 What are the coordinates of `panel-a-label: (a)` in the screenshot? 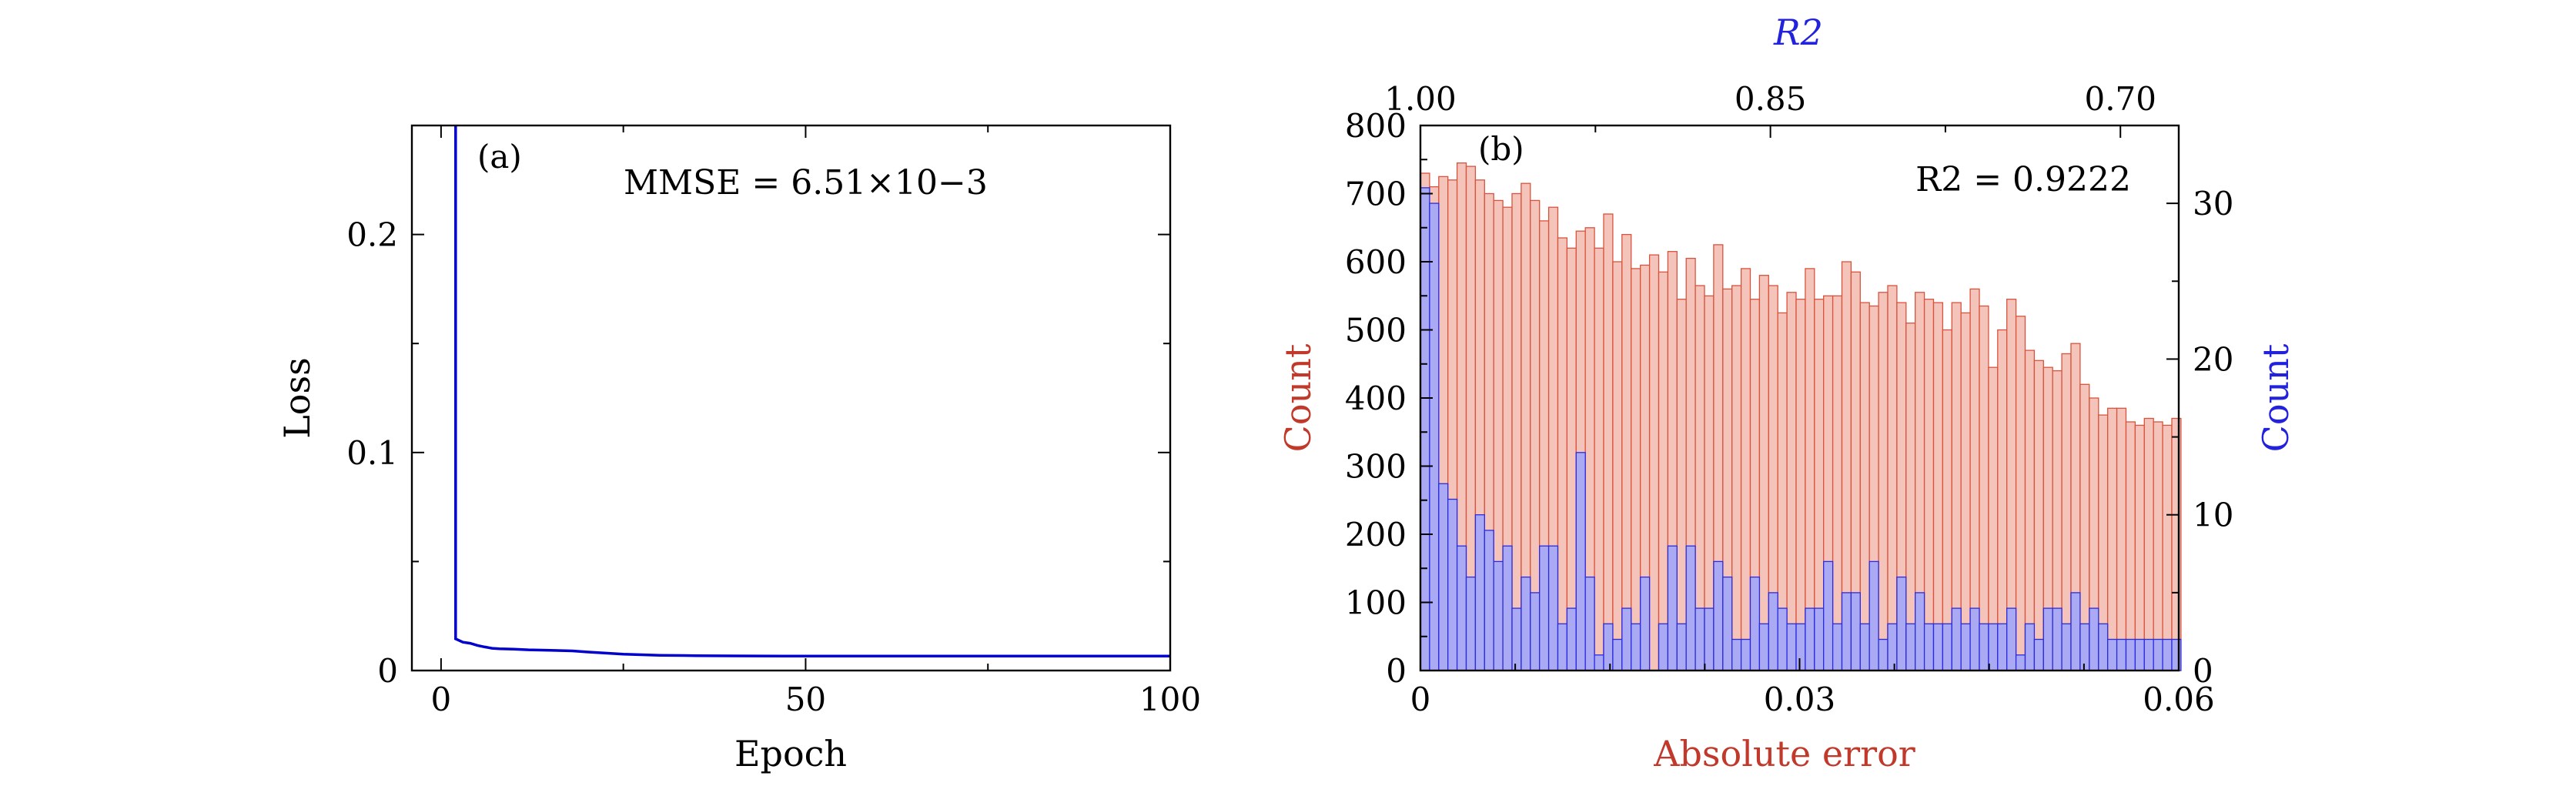 It's located at (500, 157).